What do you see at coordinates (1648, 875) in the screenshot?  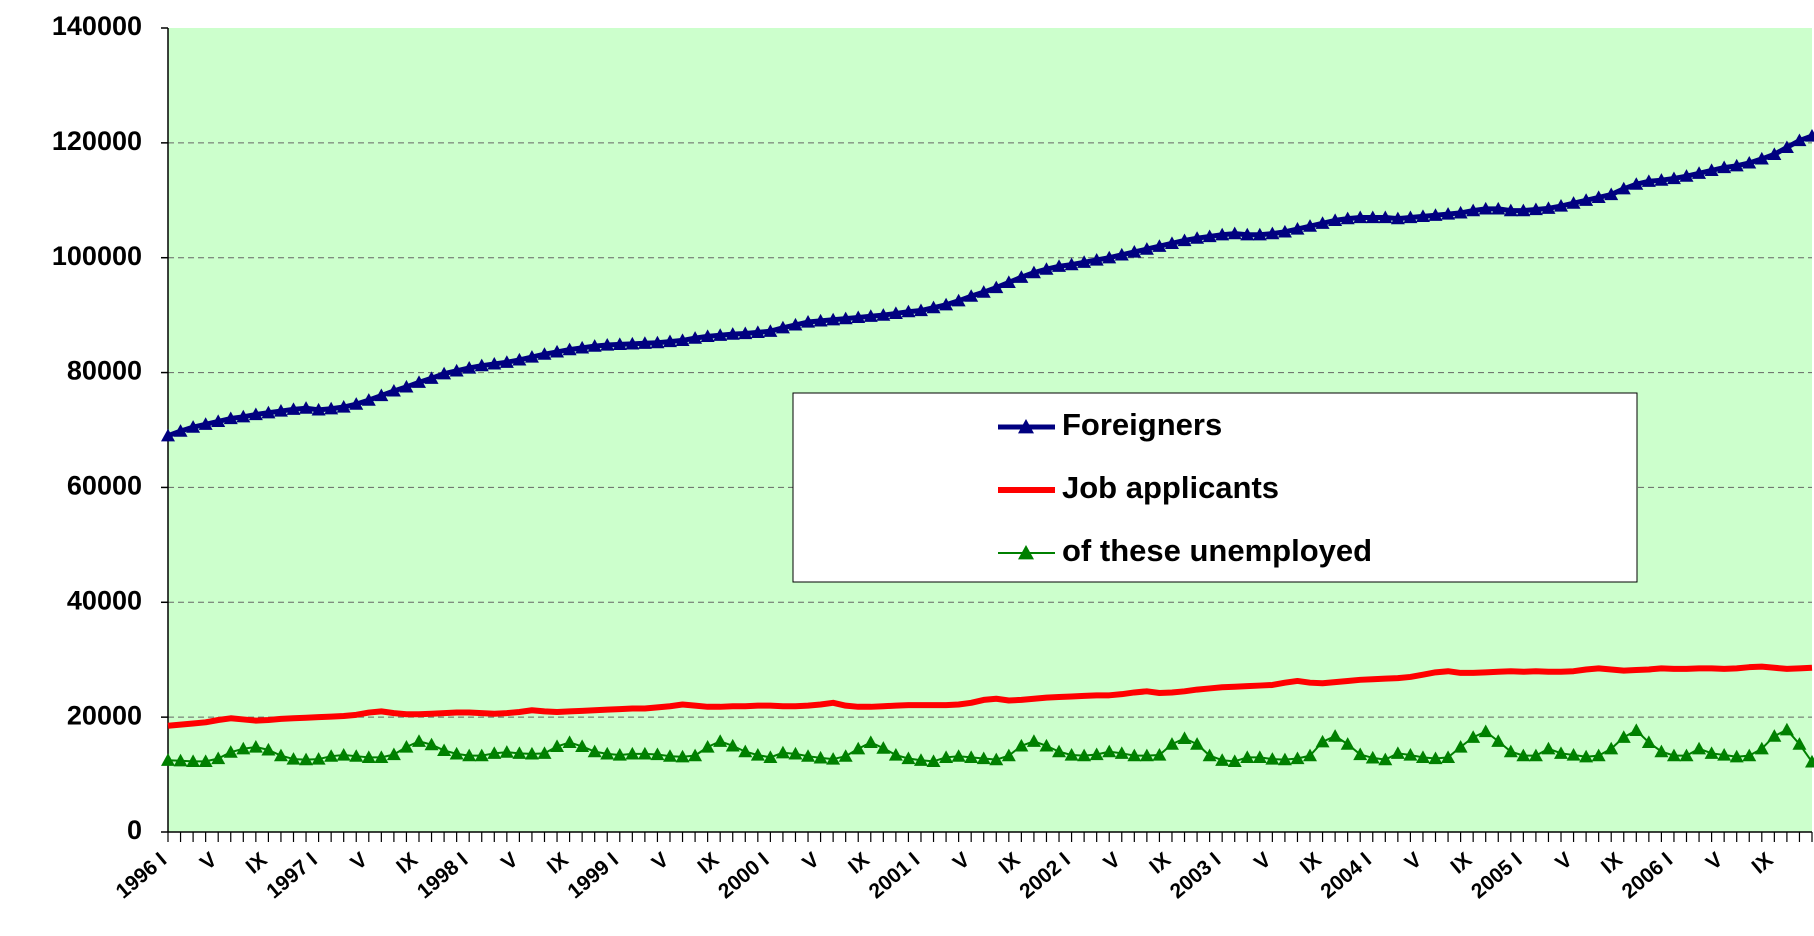 I see `x-tick-label: 2006 I` at bounding box center [1648, 875].